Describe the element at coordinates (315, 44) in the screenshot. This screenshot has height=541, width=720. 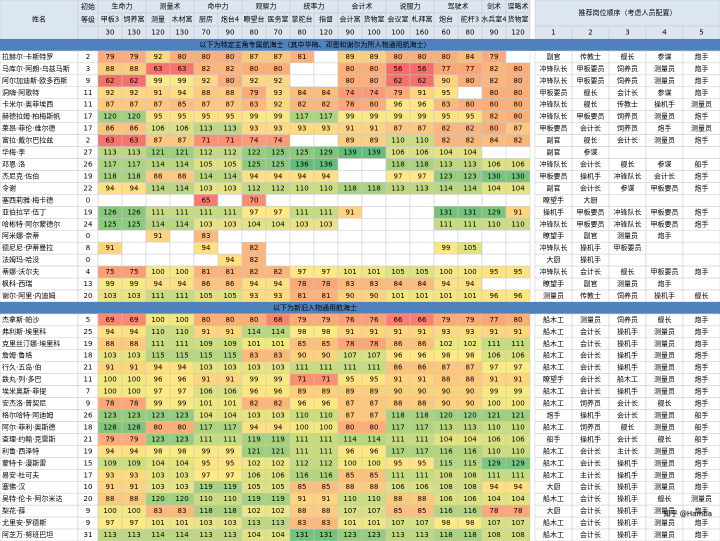
I see `section-title: 以下为特定主角专属航海士（其中华梅、邓恩和谢尔为所人物通用航海士）` at that location.